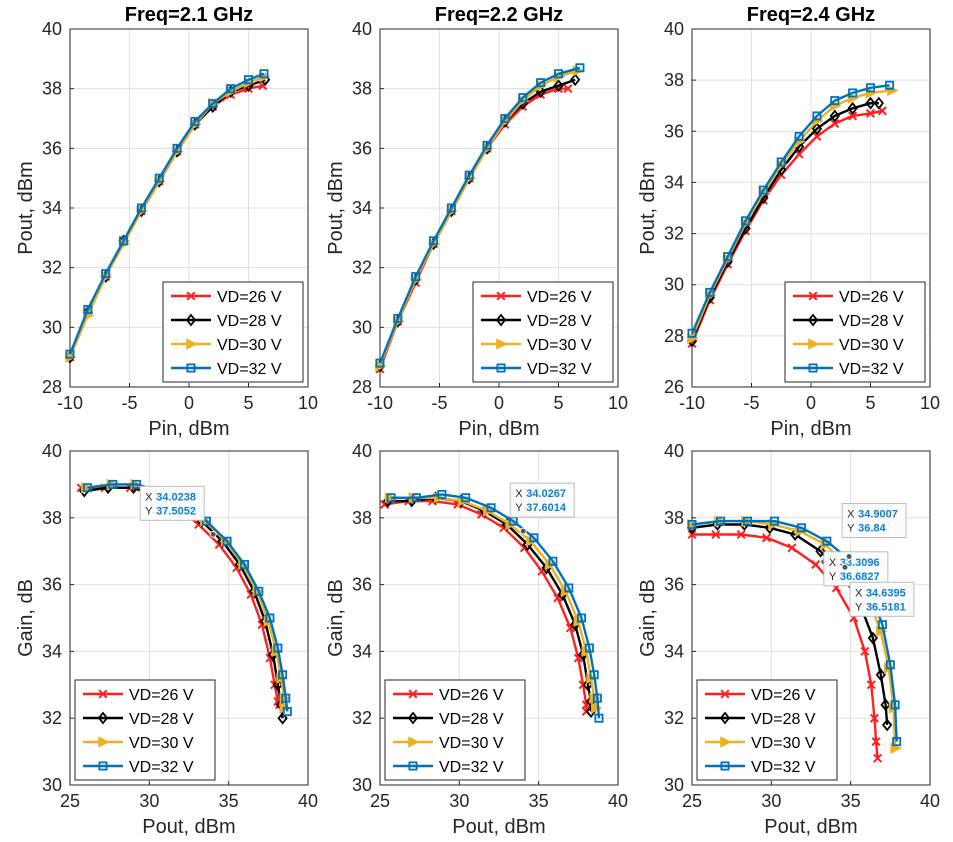 The image size is (953, 842). What do you see at coordinates (859, 593) in the screenshot?
I see `datatip-x-label: X` at bounding box center [859, 593].